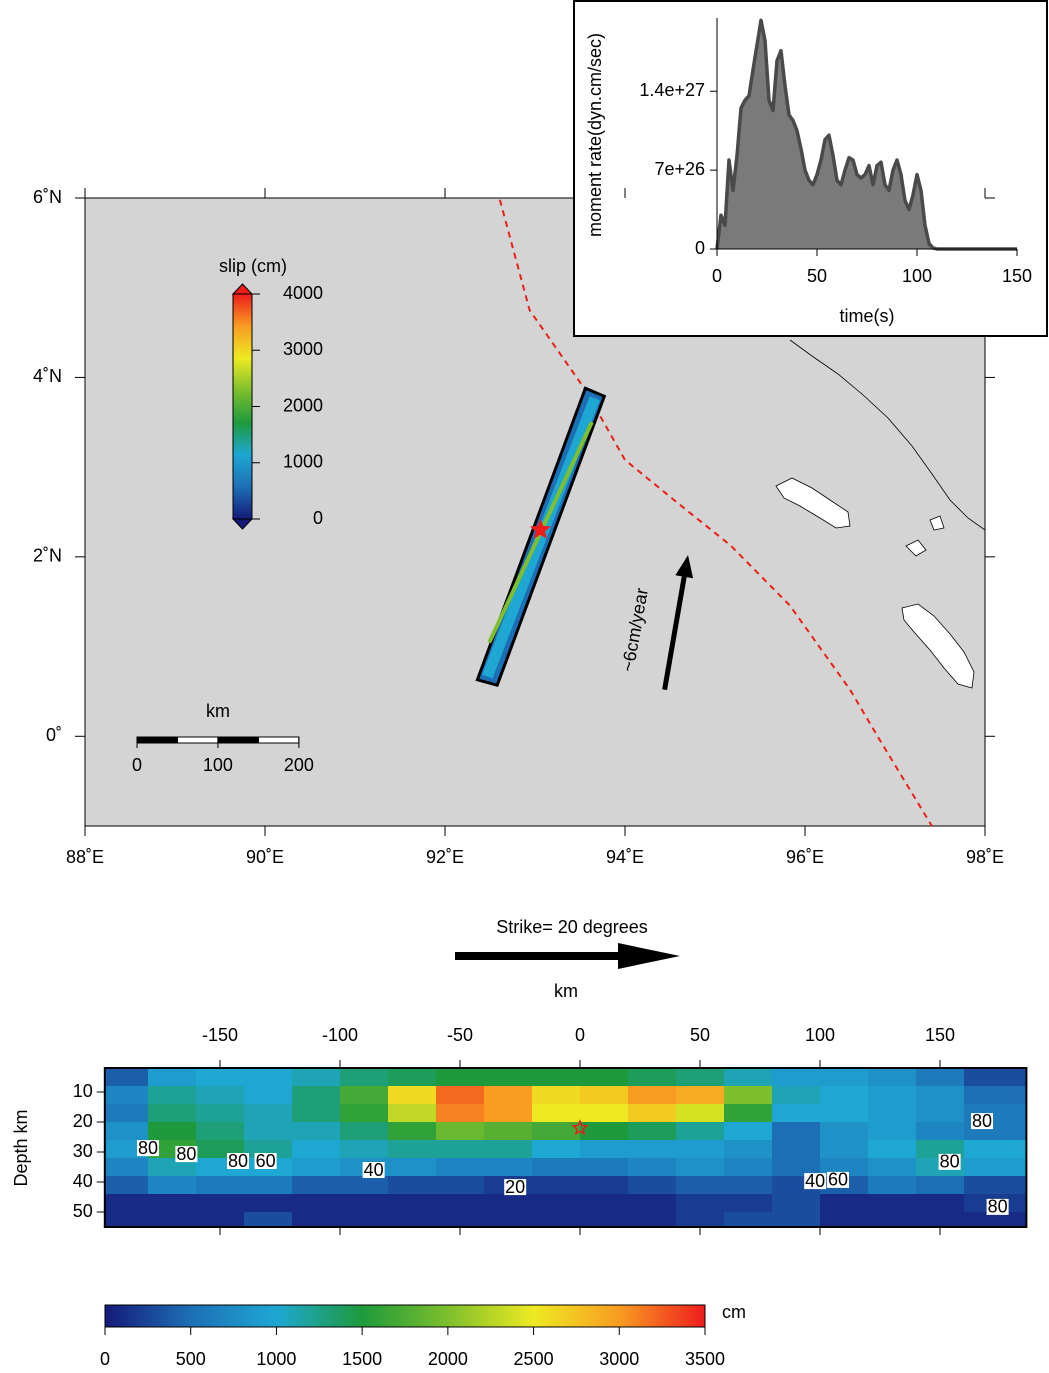  I want to click on x-tick-label: 92˚E, so click(445, 857).